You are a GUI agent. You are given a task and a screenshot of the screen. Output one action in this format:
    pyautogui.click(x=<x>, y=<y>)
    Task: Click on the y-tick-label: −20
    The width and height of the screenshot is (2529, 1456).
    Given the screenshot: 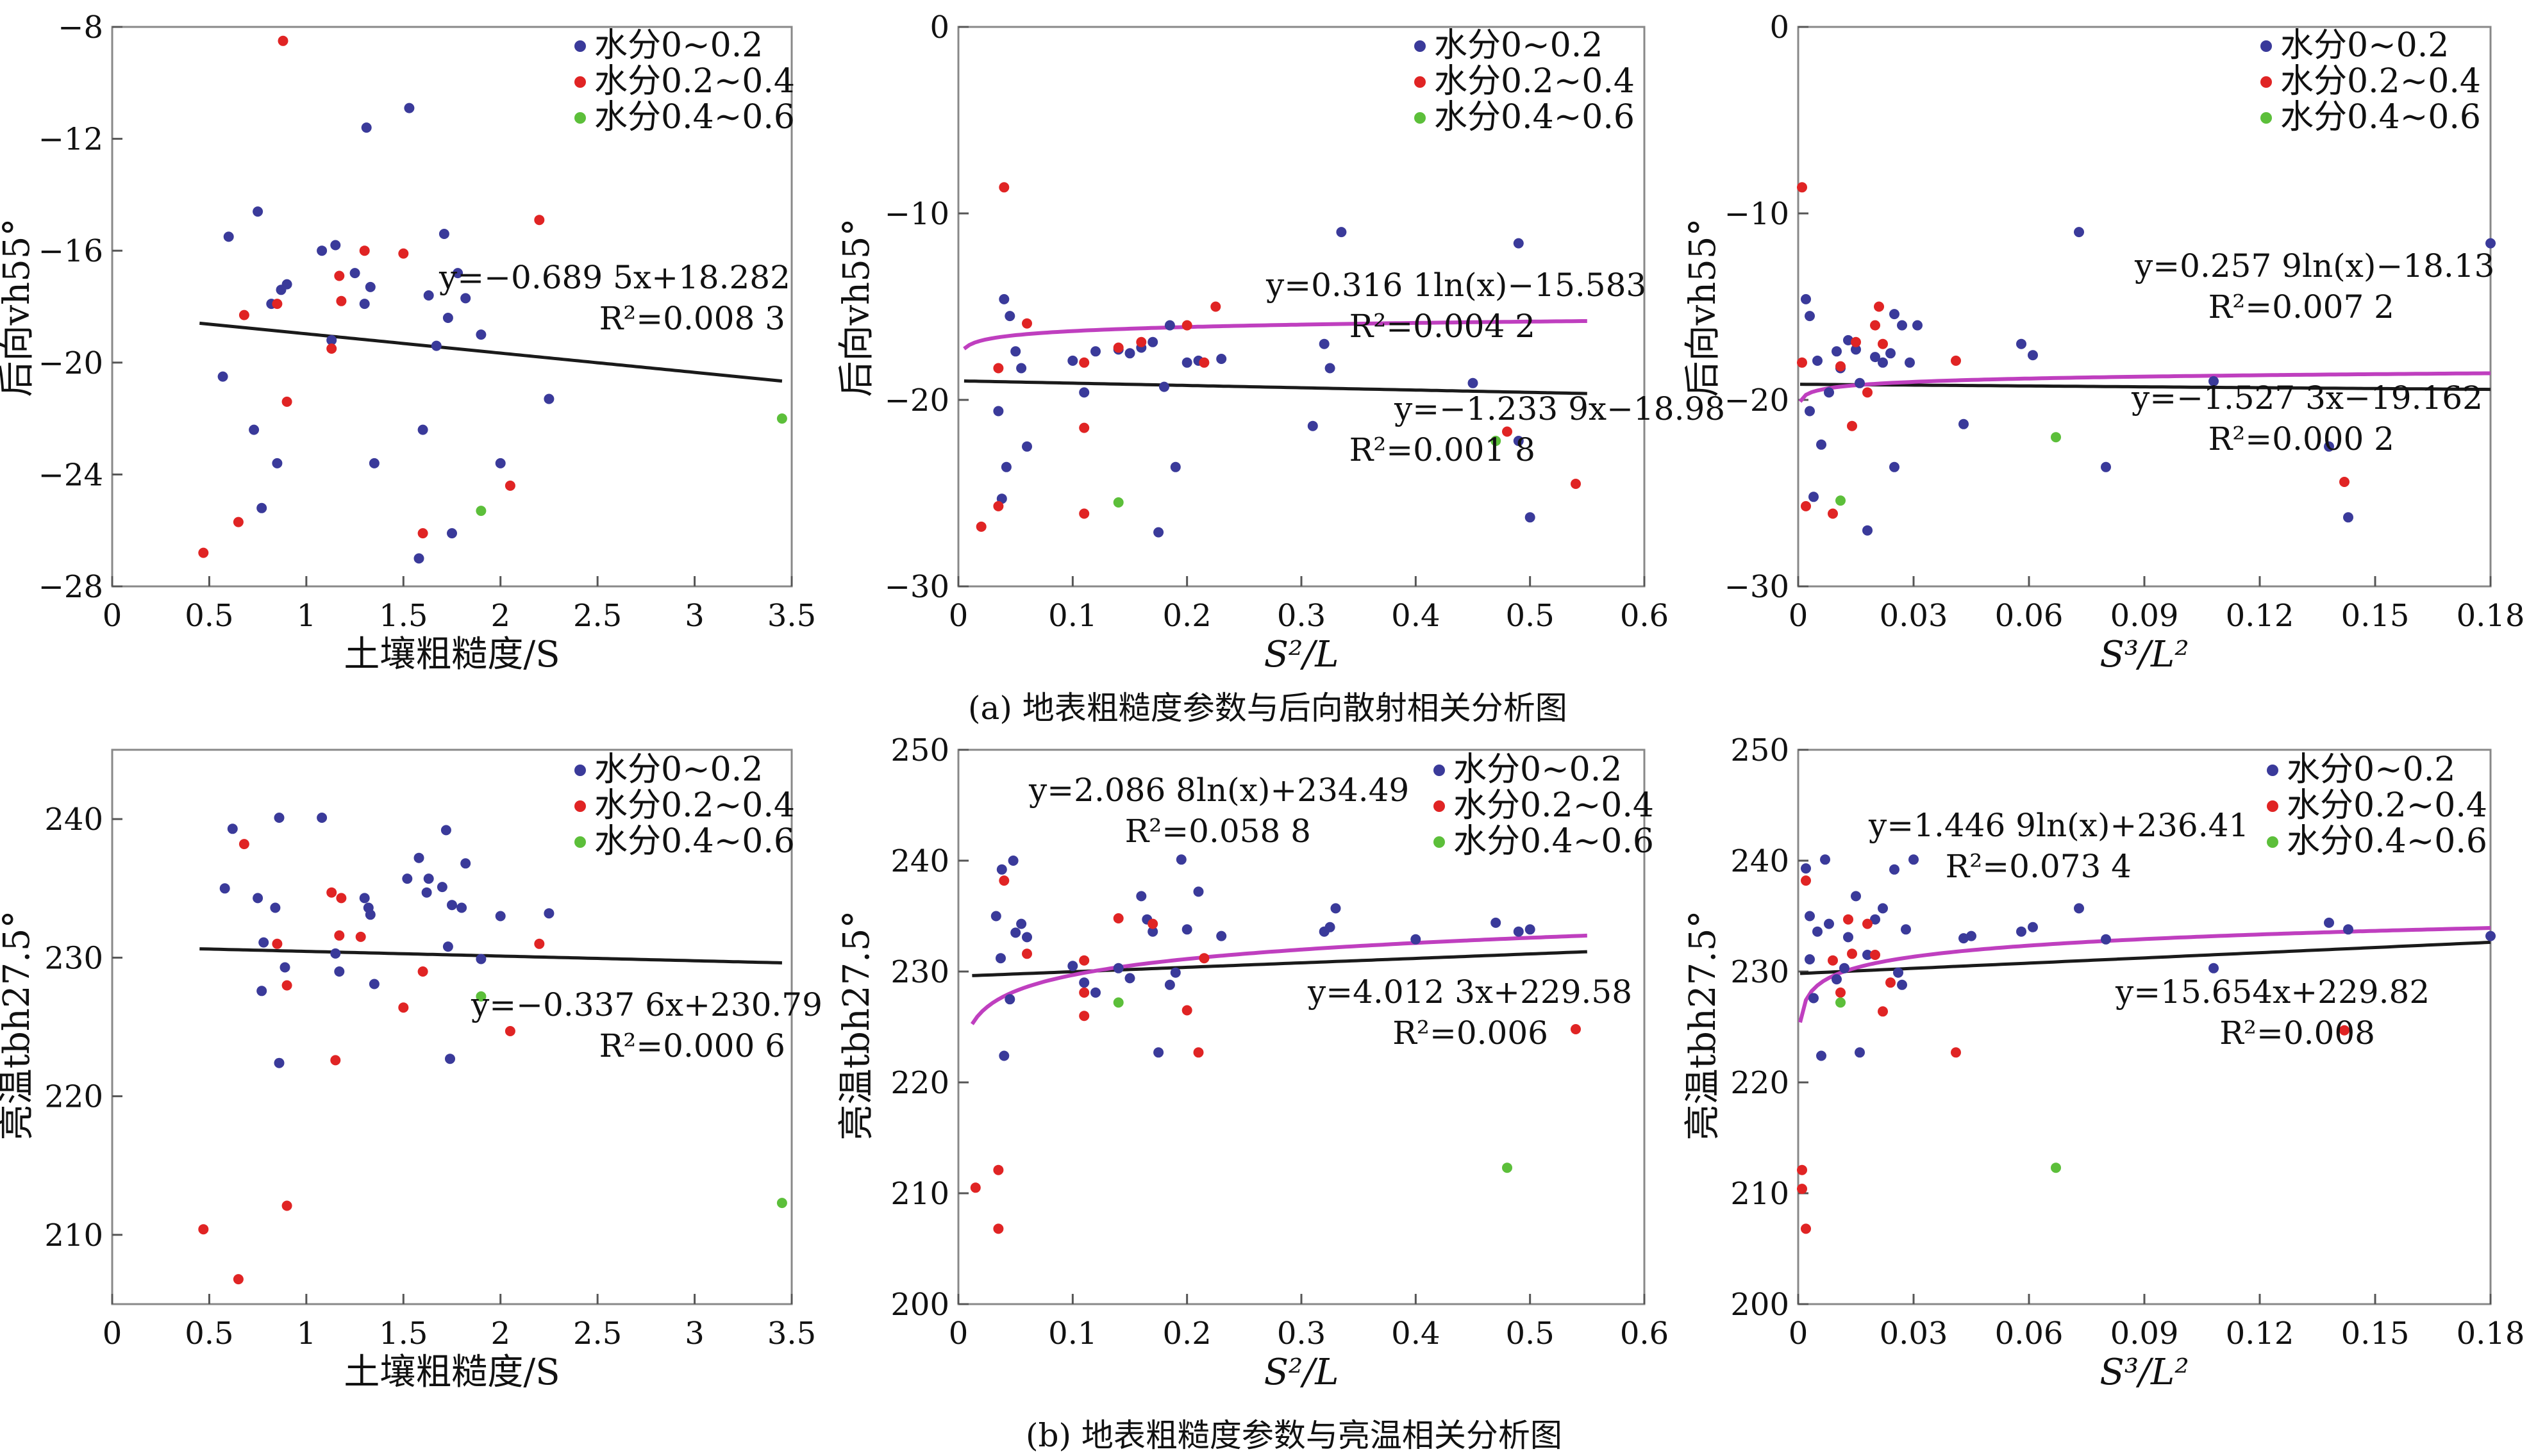 What is the action you would take?
    pyautogui.click(x=1756, y=400)
    